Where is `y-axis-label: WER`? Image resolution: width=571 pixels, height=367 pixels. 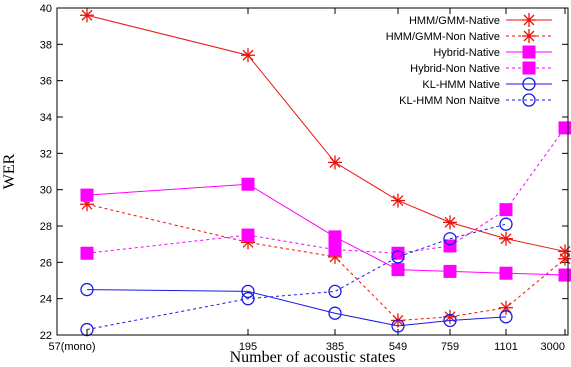 y-axis-label: WER is located at coordinates (9, 171).